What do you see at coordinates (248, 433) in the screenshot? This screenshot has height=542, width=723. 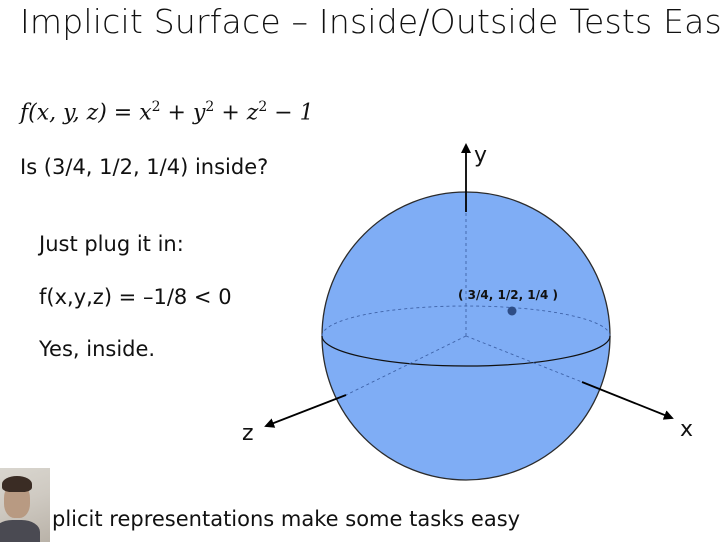 I see `z-axis-label: z` at bounding box center [248, 433].